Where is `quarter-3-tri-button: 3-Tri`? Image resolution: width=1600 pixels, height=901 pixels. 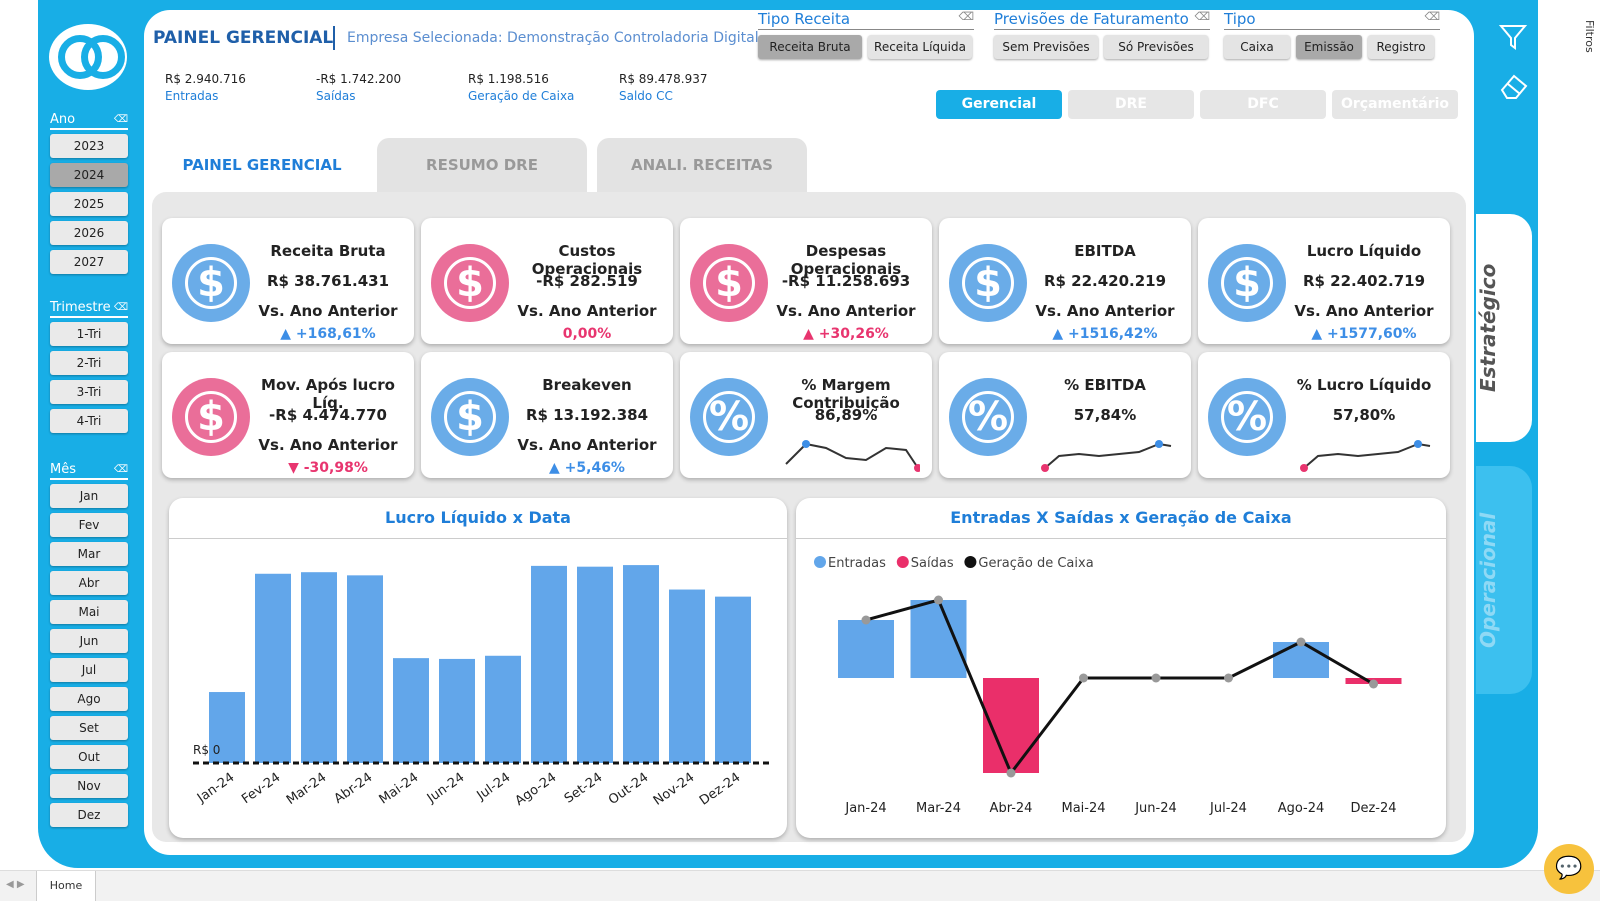
quarter-3-tri-button: 3-Tri is located at coordinates (89, 392).